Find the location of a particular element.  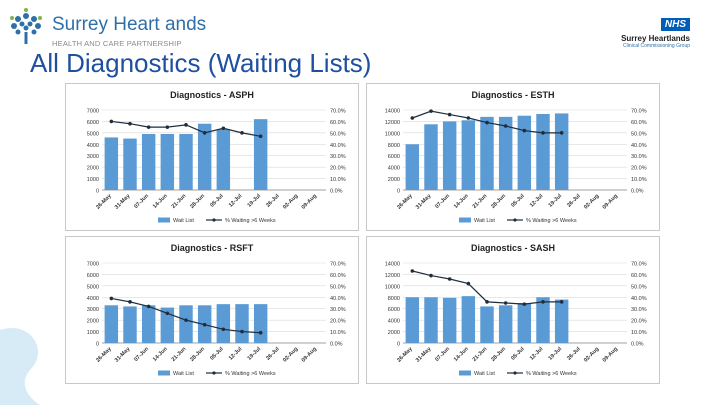

bar-21-Jun is located at coordinates (186, 162).